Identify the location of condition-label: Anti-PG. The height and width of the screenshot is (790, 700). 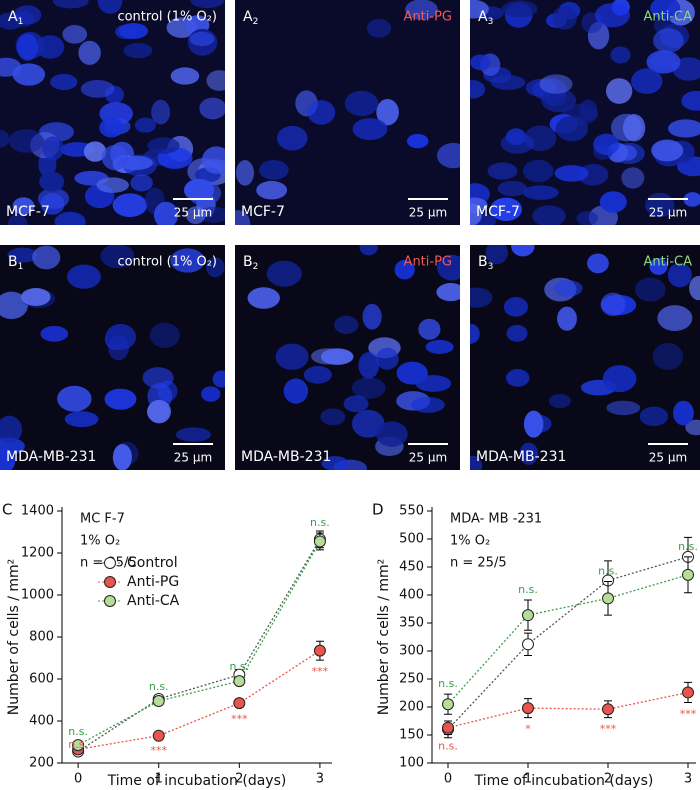
(428, 262).